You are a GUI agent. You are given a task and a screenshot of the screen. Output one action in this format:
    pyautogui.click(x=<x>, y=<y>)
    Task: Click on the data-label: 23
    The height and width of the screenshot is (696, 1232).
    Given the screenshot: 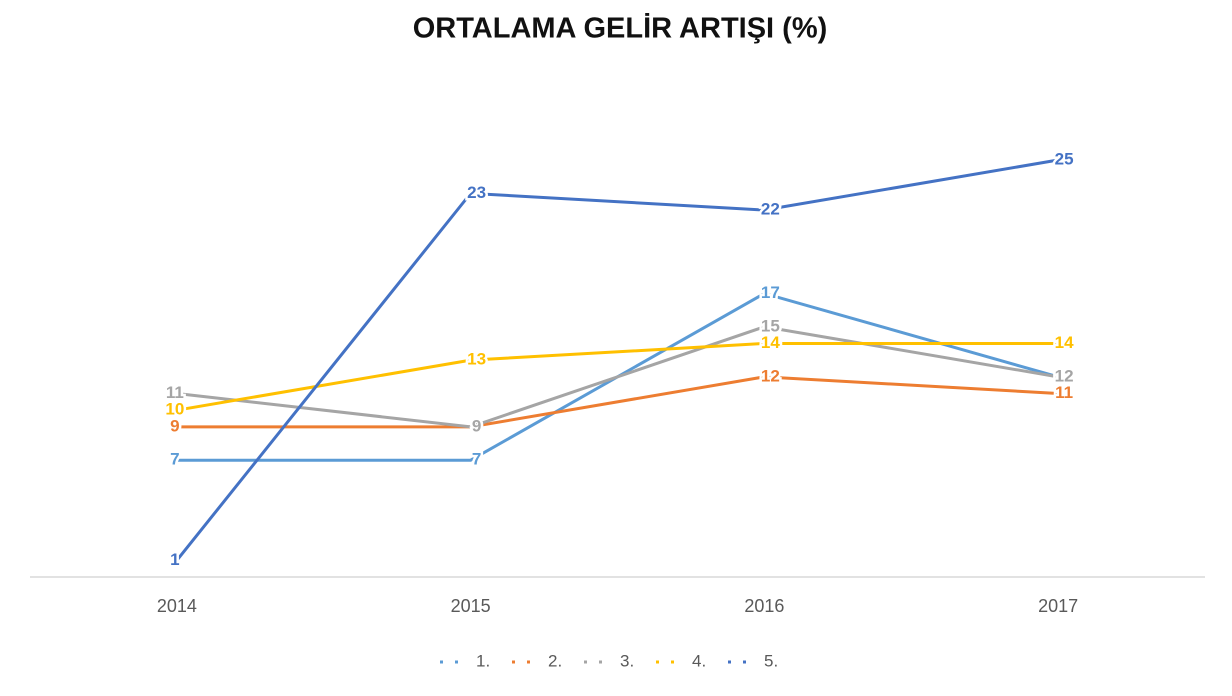 What is the action you would take?
    pyautogui.click(x=476, y=192)
    